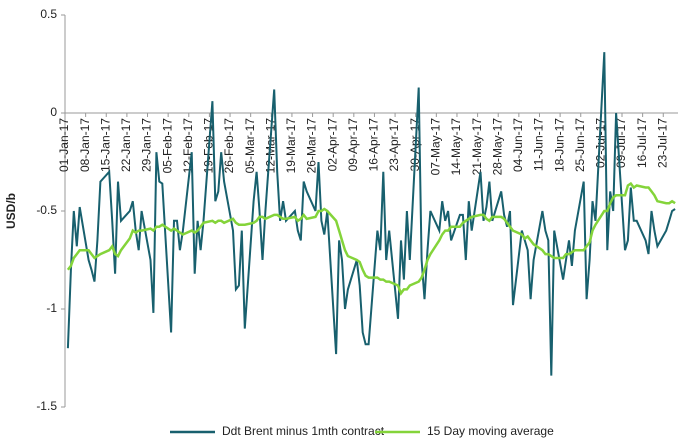  Describe the element at coordinates (11, 211) in the screenshot. I see `y-axis-label: USD/b` at that location.